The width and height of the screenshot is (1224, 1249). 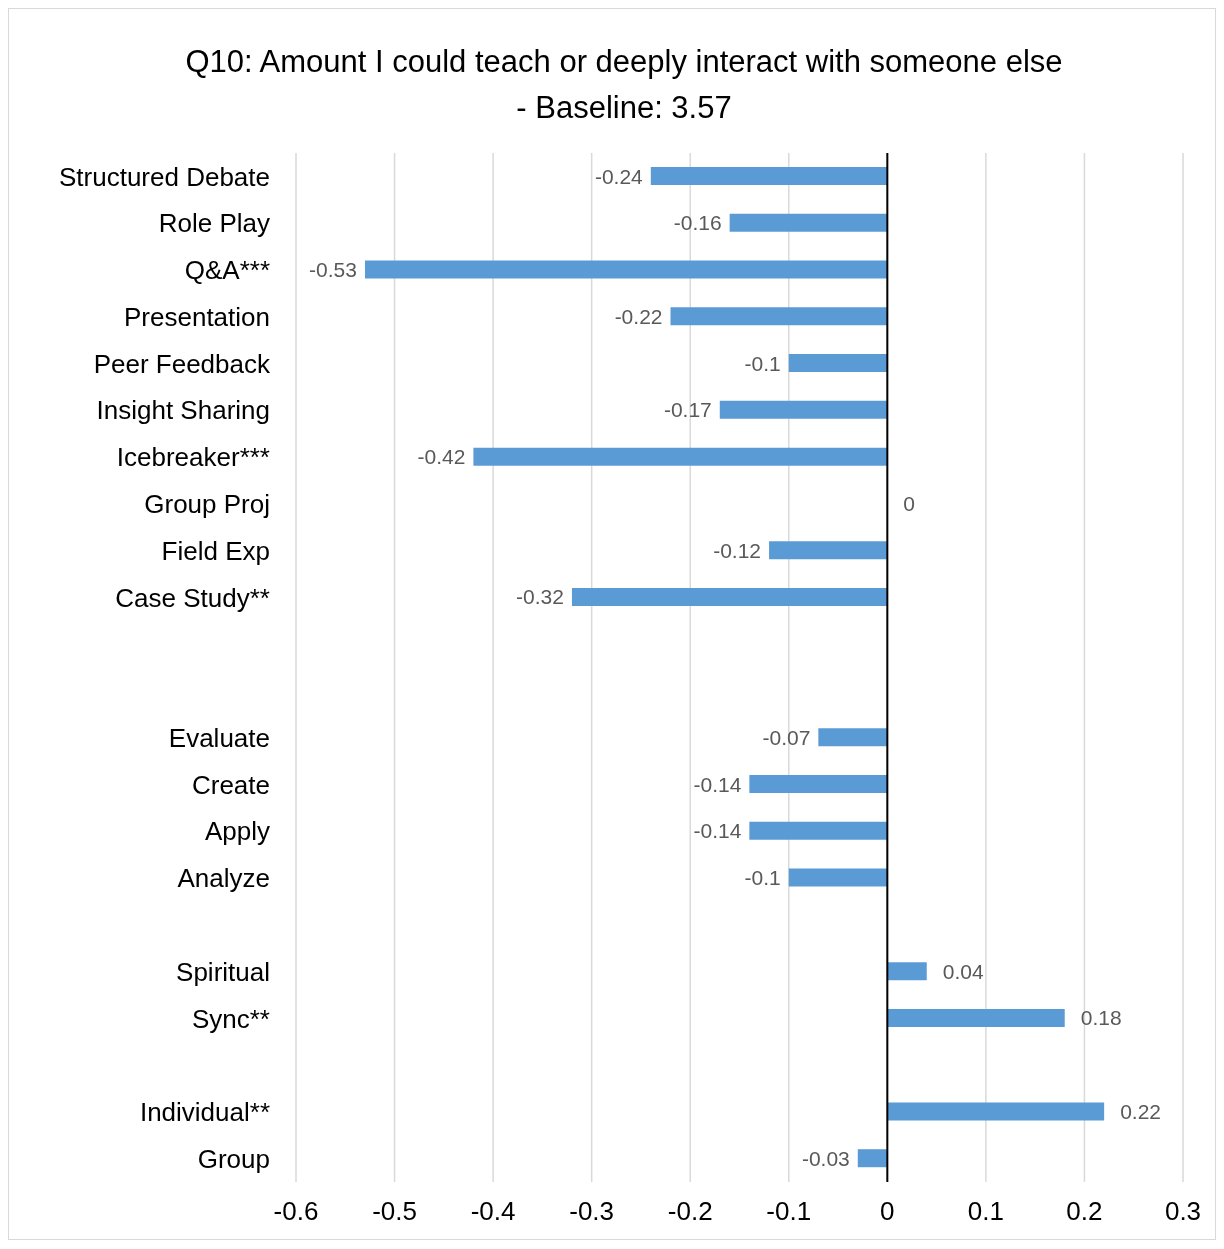 What do you see at coordinates (963, 971) in the screenshot?
I see `data-label: 0.04` at bounding box center [963, 971].